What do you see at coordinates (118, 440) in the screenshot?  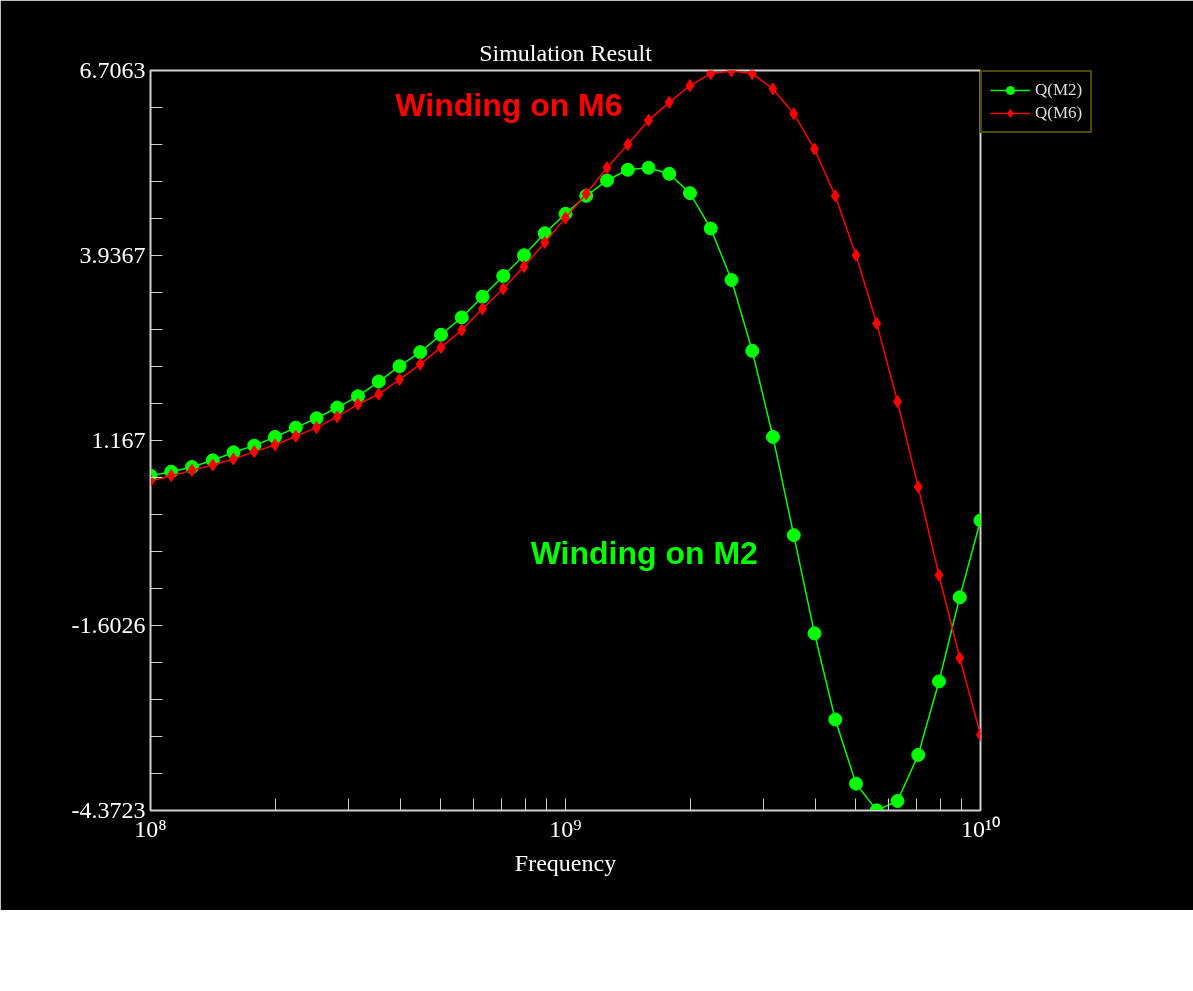 I see `y-tick-label: 1.167` at bounding box center [118, 440].